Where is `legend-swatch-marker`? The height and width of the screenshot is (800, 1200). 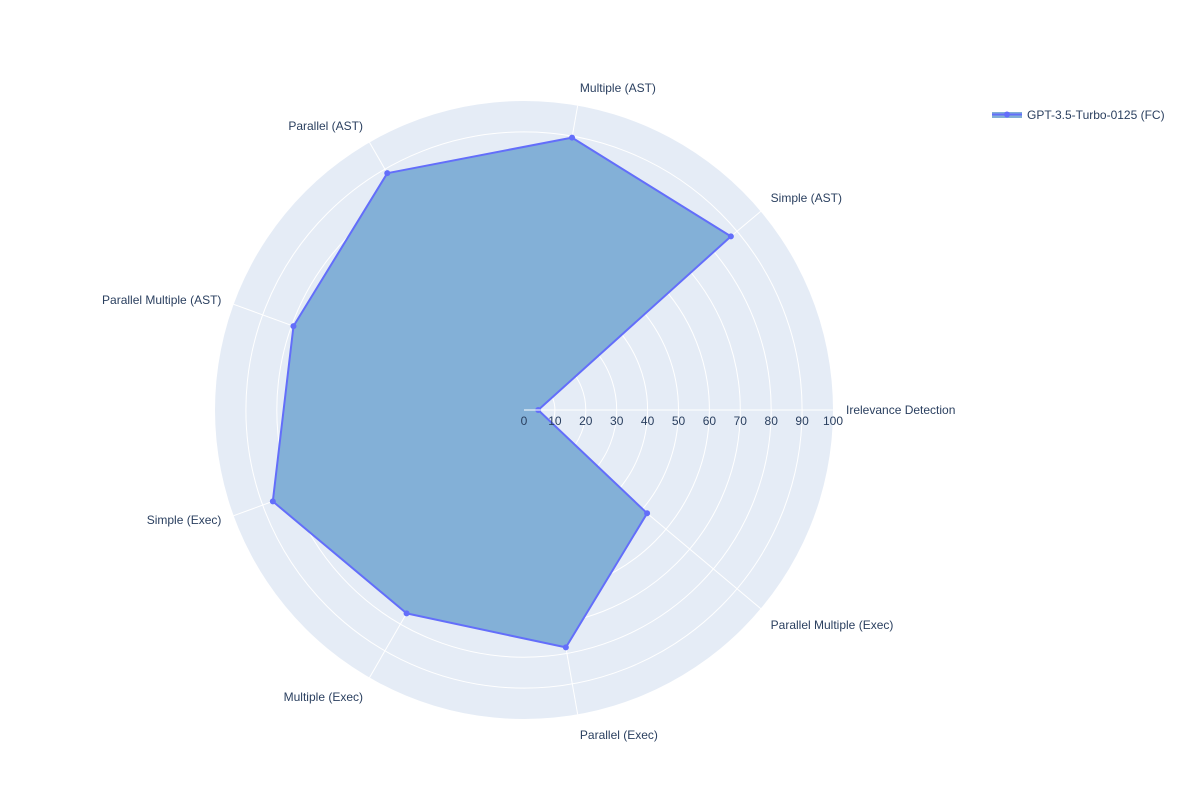
legend-swatch-marker is located at coordinates (1007, 114).